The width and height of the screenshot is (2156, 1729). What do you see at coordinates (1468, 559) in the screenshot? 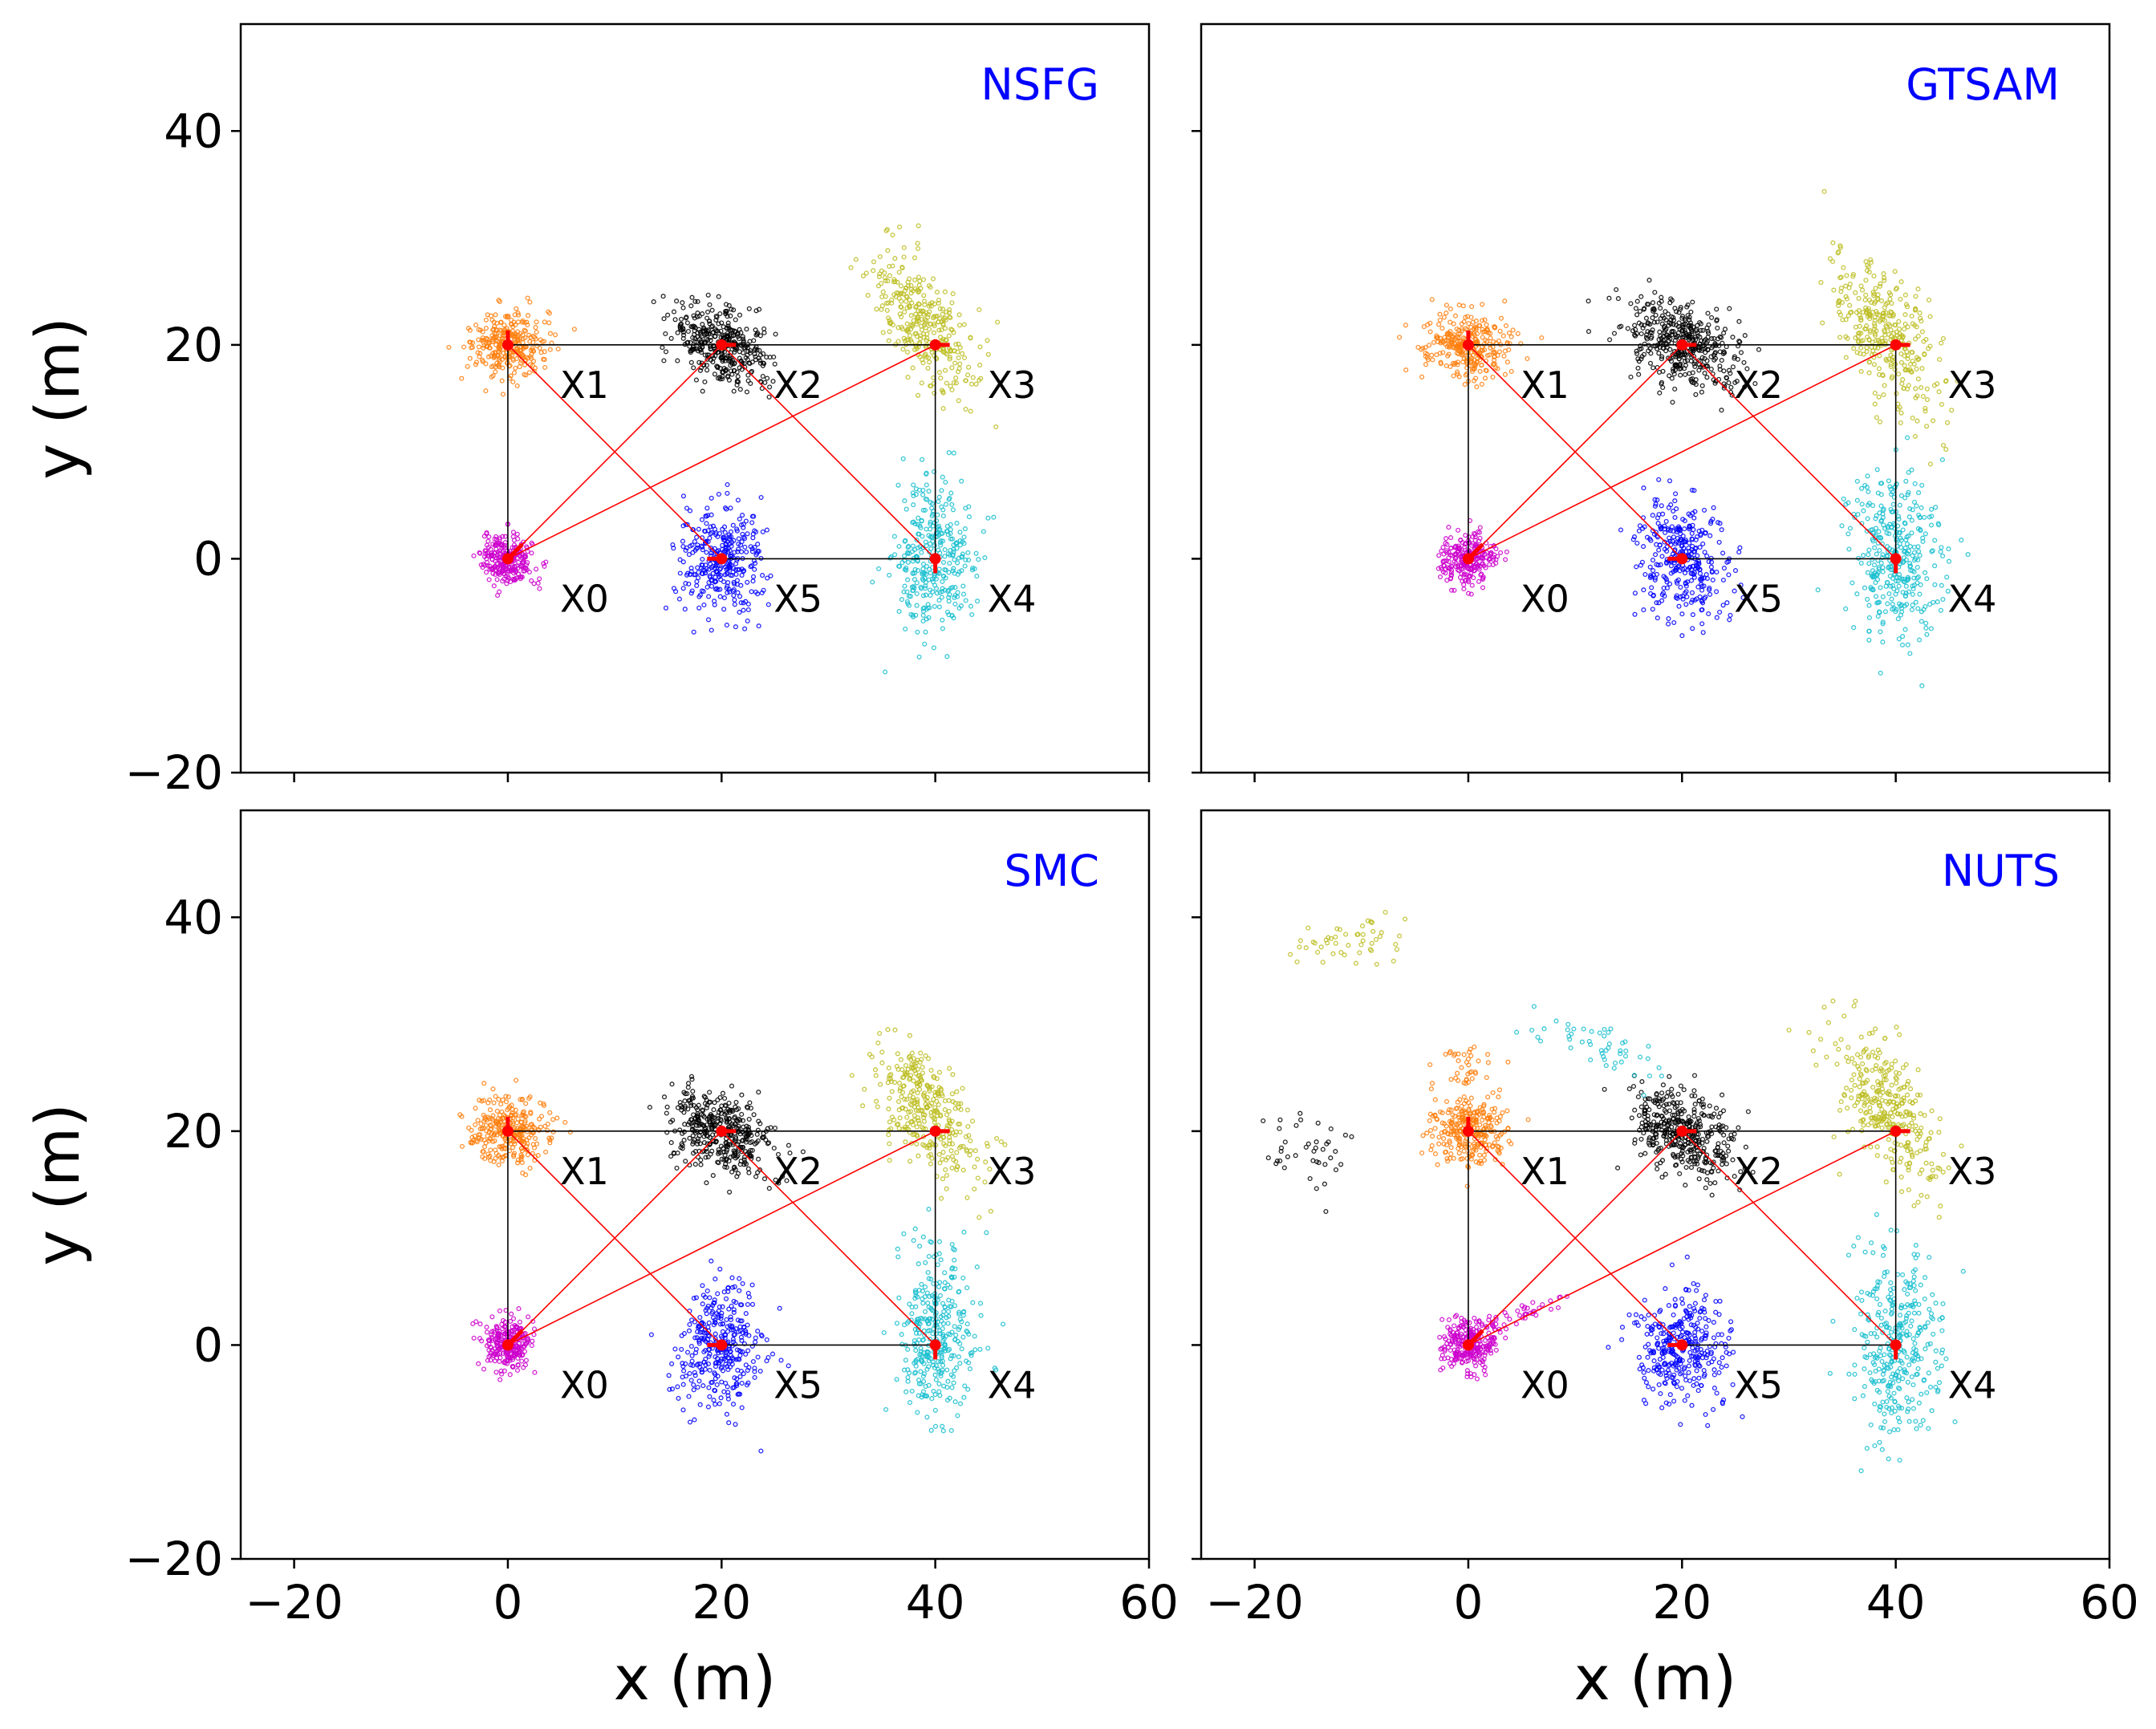
I see `pose-marker-x0` at bounding box center [1468, 559].